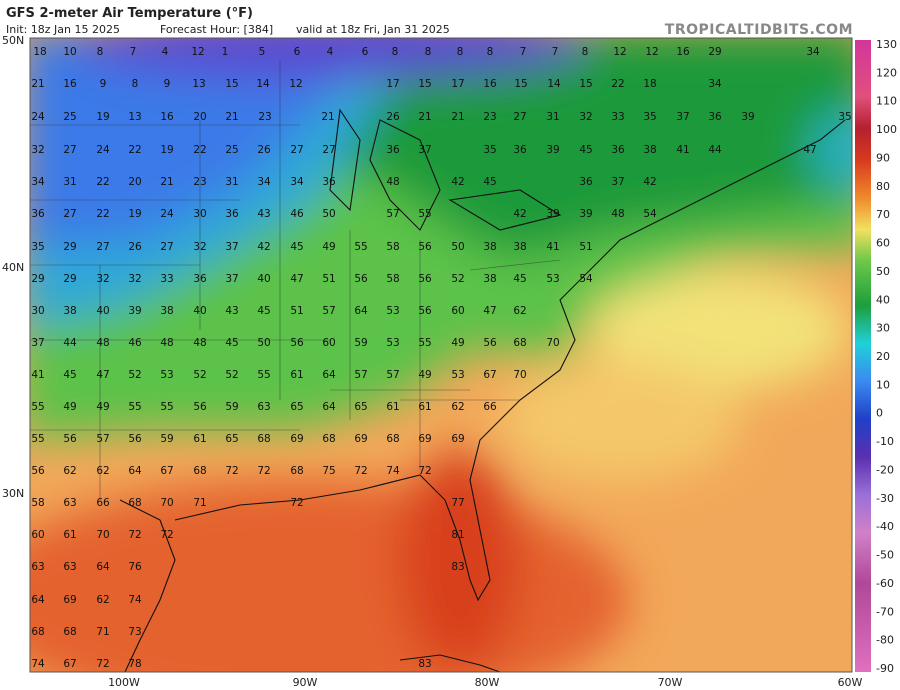 The width and height of the screenshot is (900, 690). I want to click on station-value: 78, so click(134, 664).